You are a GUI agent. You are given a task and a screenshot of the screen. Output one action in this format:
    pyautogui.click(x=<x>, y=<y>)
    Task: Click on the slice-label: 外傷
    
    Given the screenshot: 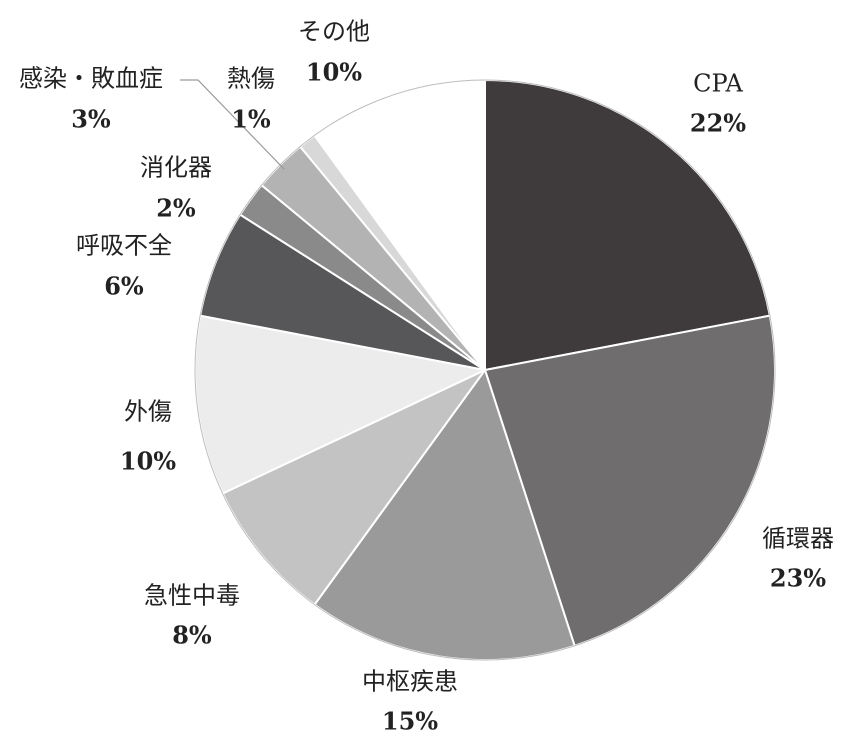 What is the action you would take?
    pyautogui.click(x=148, y=412)
    